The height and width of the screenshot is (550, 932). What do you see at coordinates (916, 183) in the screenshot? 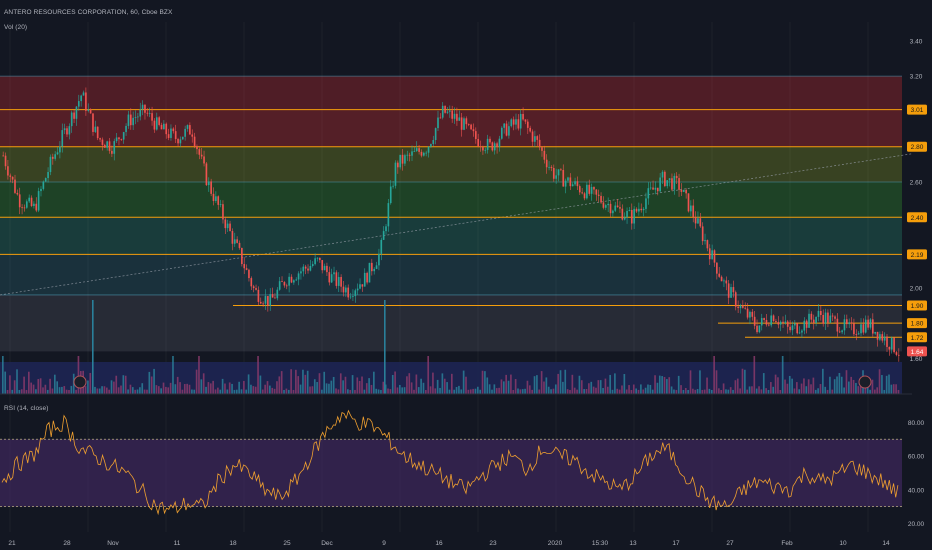
I see `price-tick-label: 2.60` at bounding box center [916, 183].